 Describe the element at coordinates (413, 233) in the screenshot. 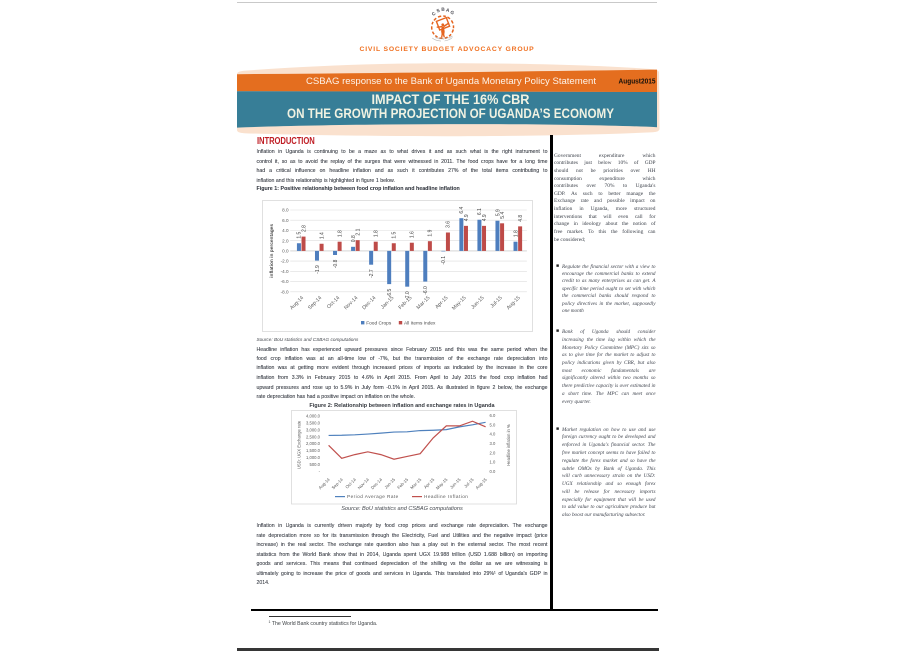

I see `svg-text: 1.6` at that location.